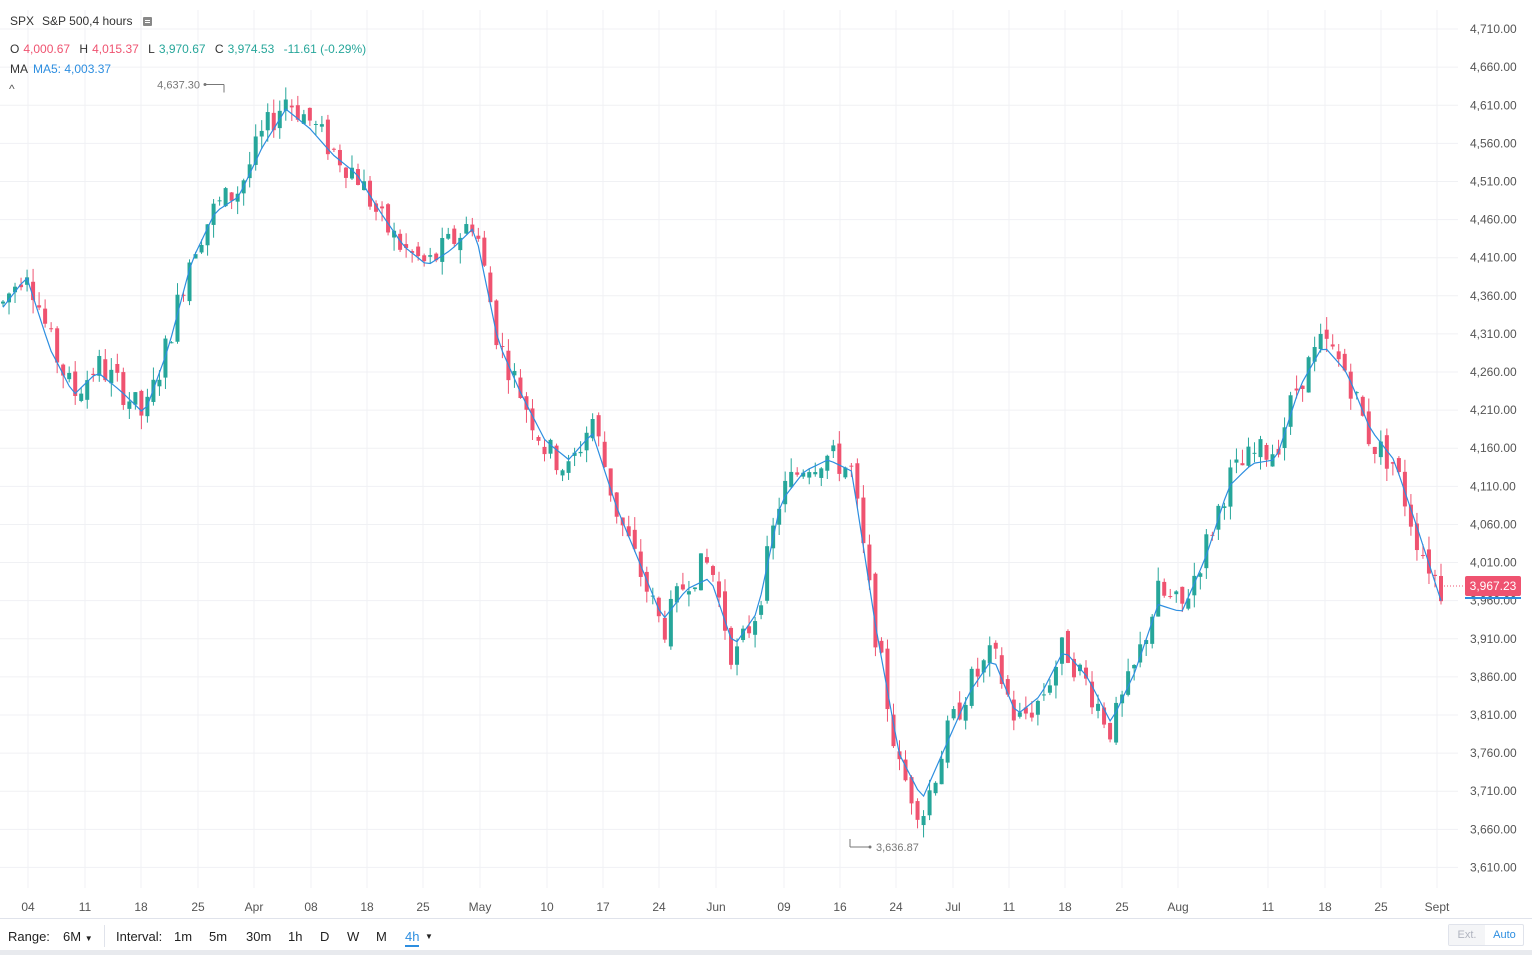 This screenshot has height=956, width=1532. Describe the element at coordinates (183, 936) in the screenshot. I see `interval-1m: 1m` at that location.